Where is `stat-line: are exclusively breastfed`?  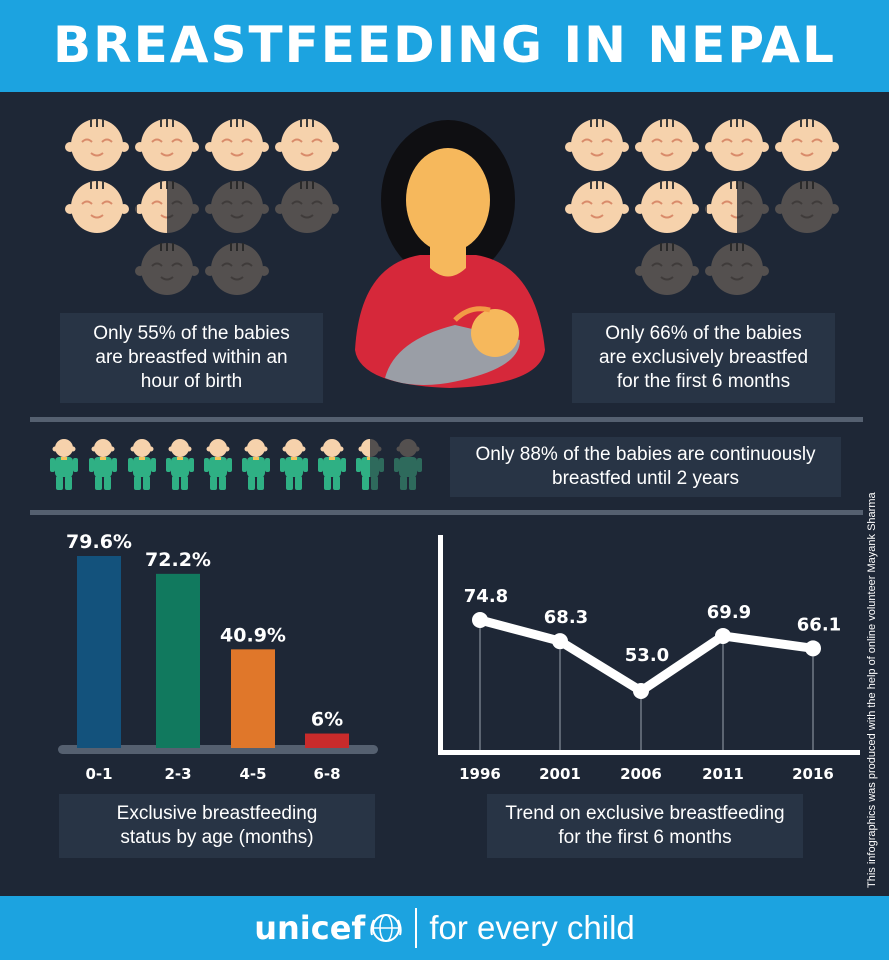
stat-line: are exclusively breastfed is located at coordinates (703, 357).